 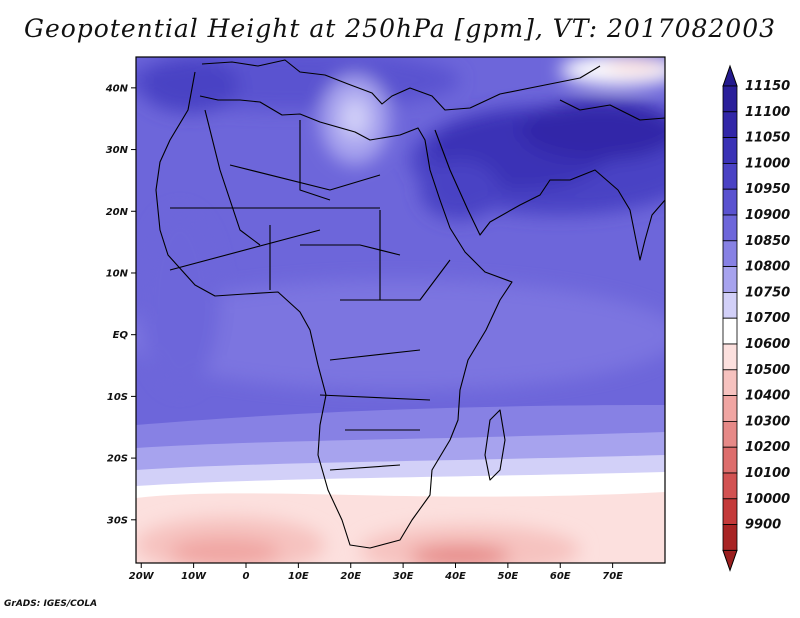 I want to click on colorbar-label: 10700, so click(x=767, y=318).